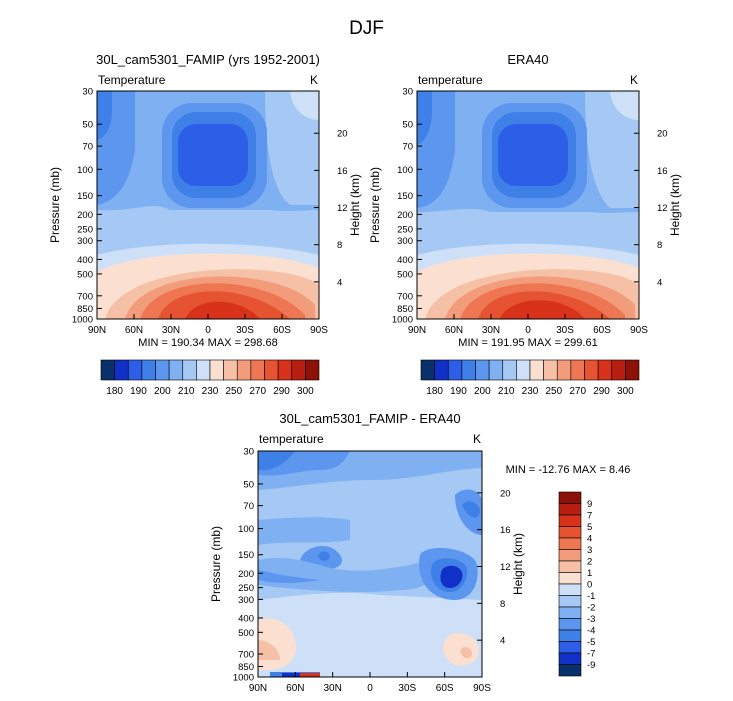  Describe the element at coordinates (591, 631) in the screenshot. I see `colorbar-label: -4` at that location.